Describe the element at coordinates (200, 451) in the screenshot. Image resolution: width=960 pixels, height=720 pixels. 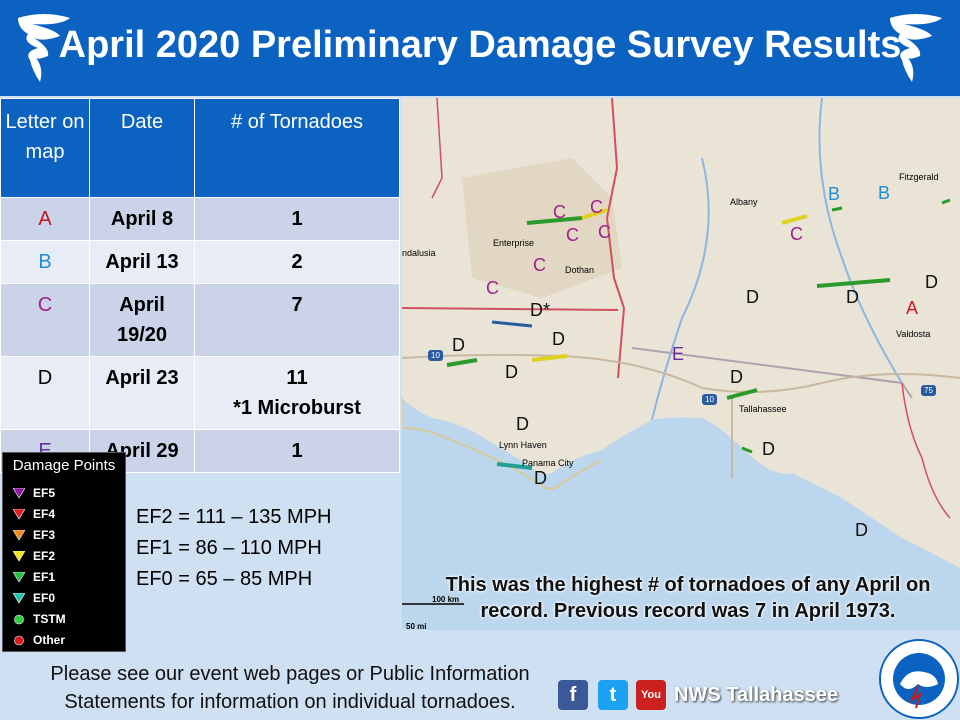
I see `table-row: E April 29 1` at that location.